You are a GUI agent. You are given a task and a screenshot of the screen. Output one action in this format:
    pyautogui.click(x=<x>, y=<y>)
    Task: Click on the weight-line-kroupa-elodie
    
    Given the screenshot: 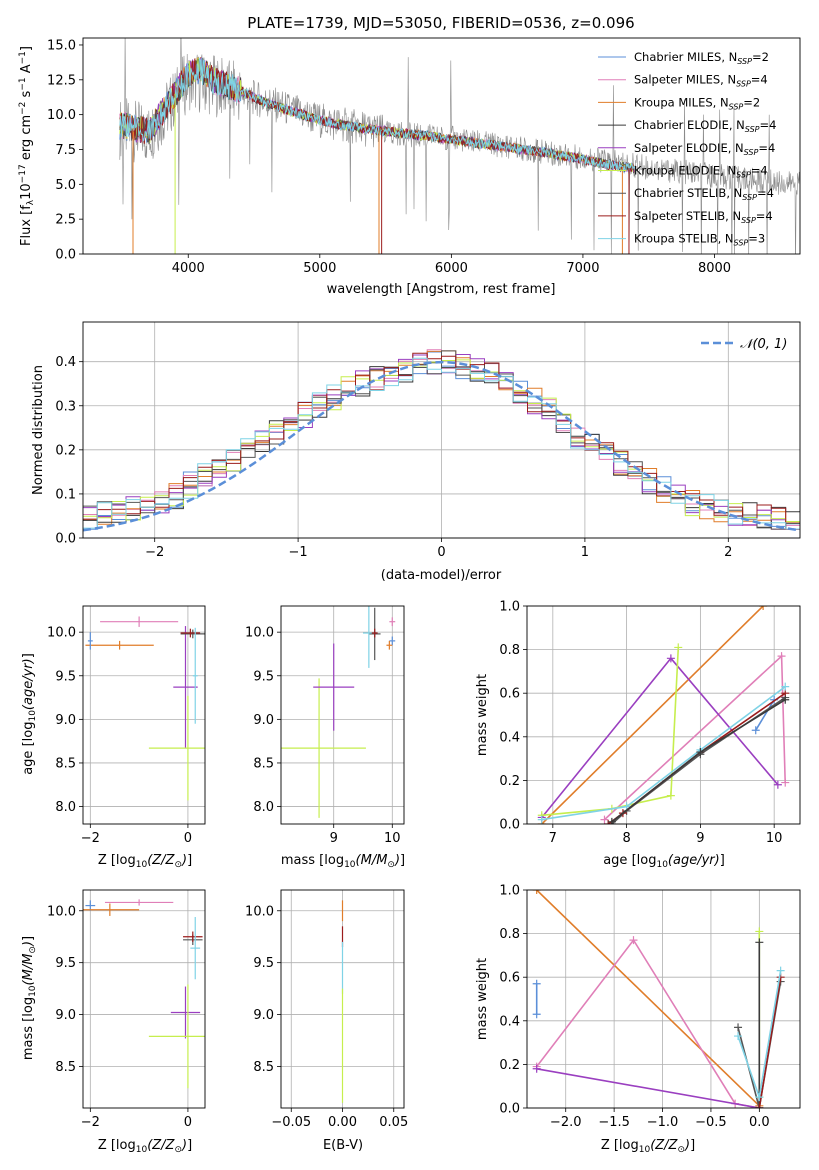 What is the action you would take?
    pyautogui.click(x=610, y=732)
    